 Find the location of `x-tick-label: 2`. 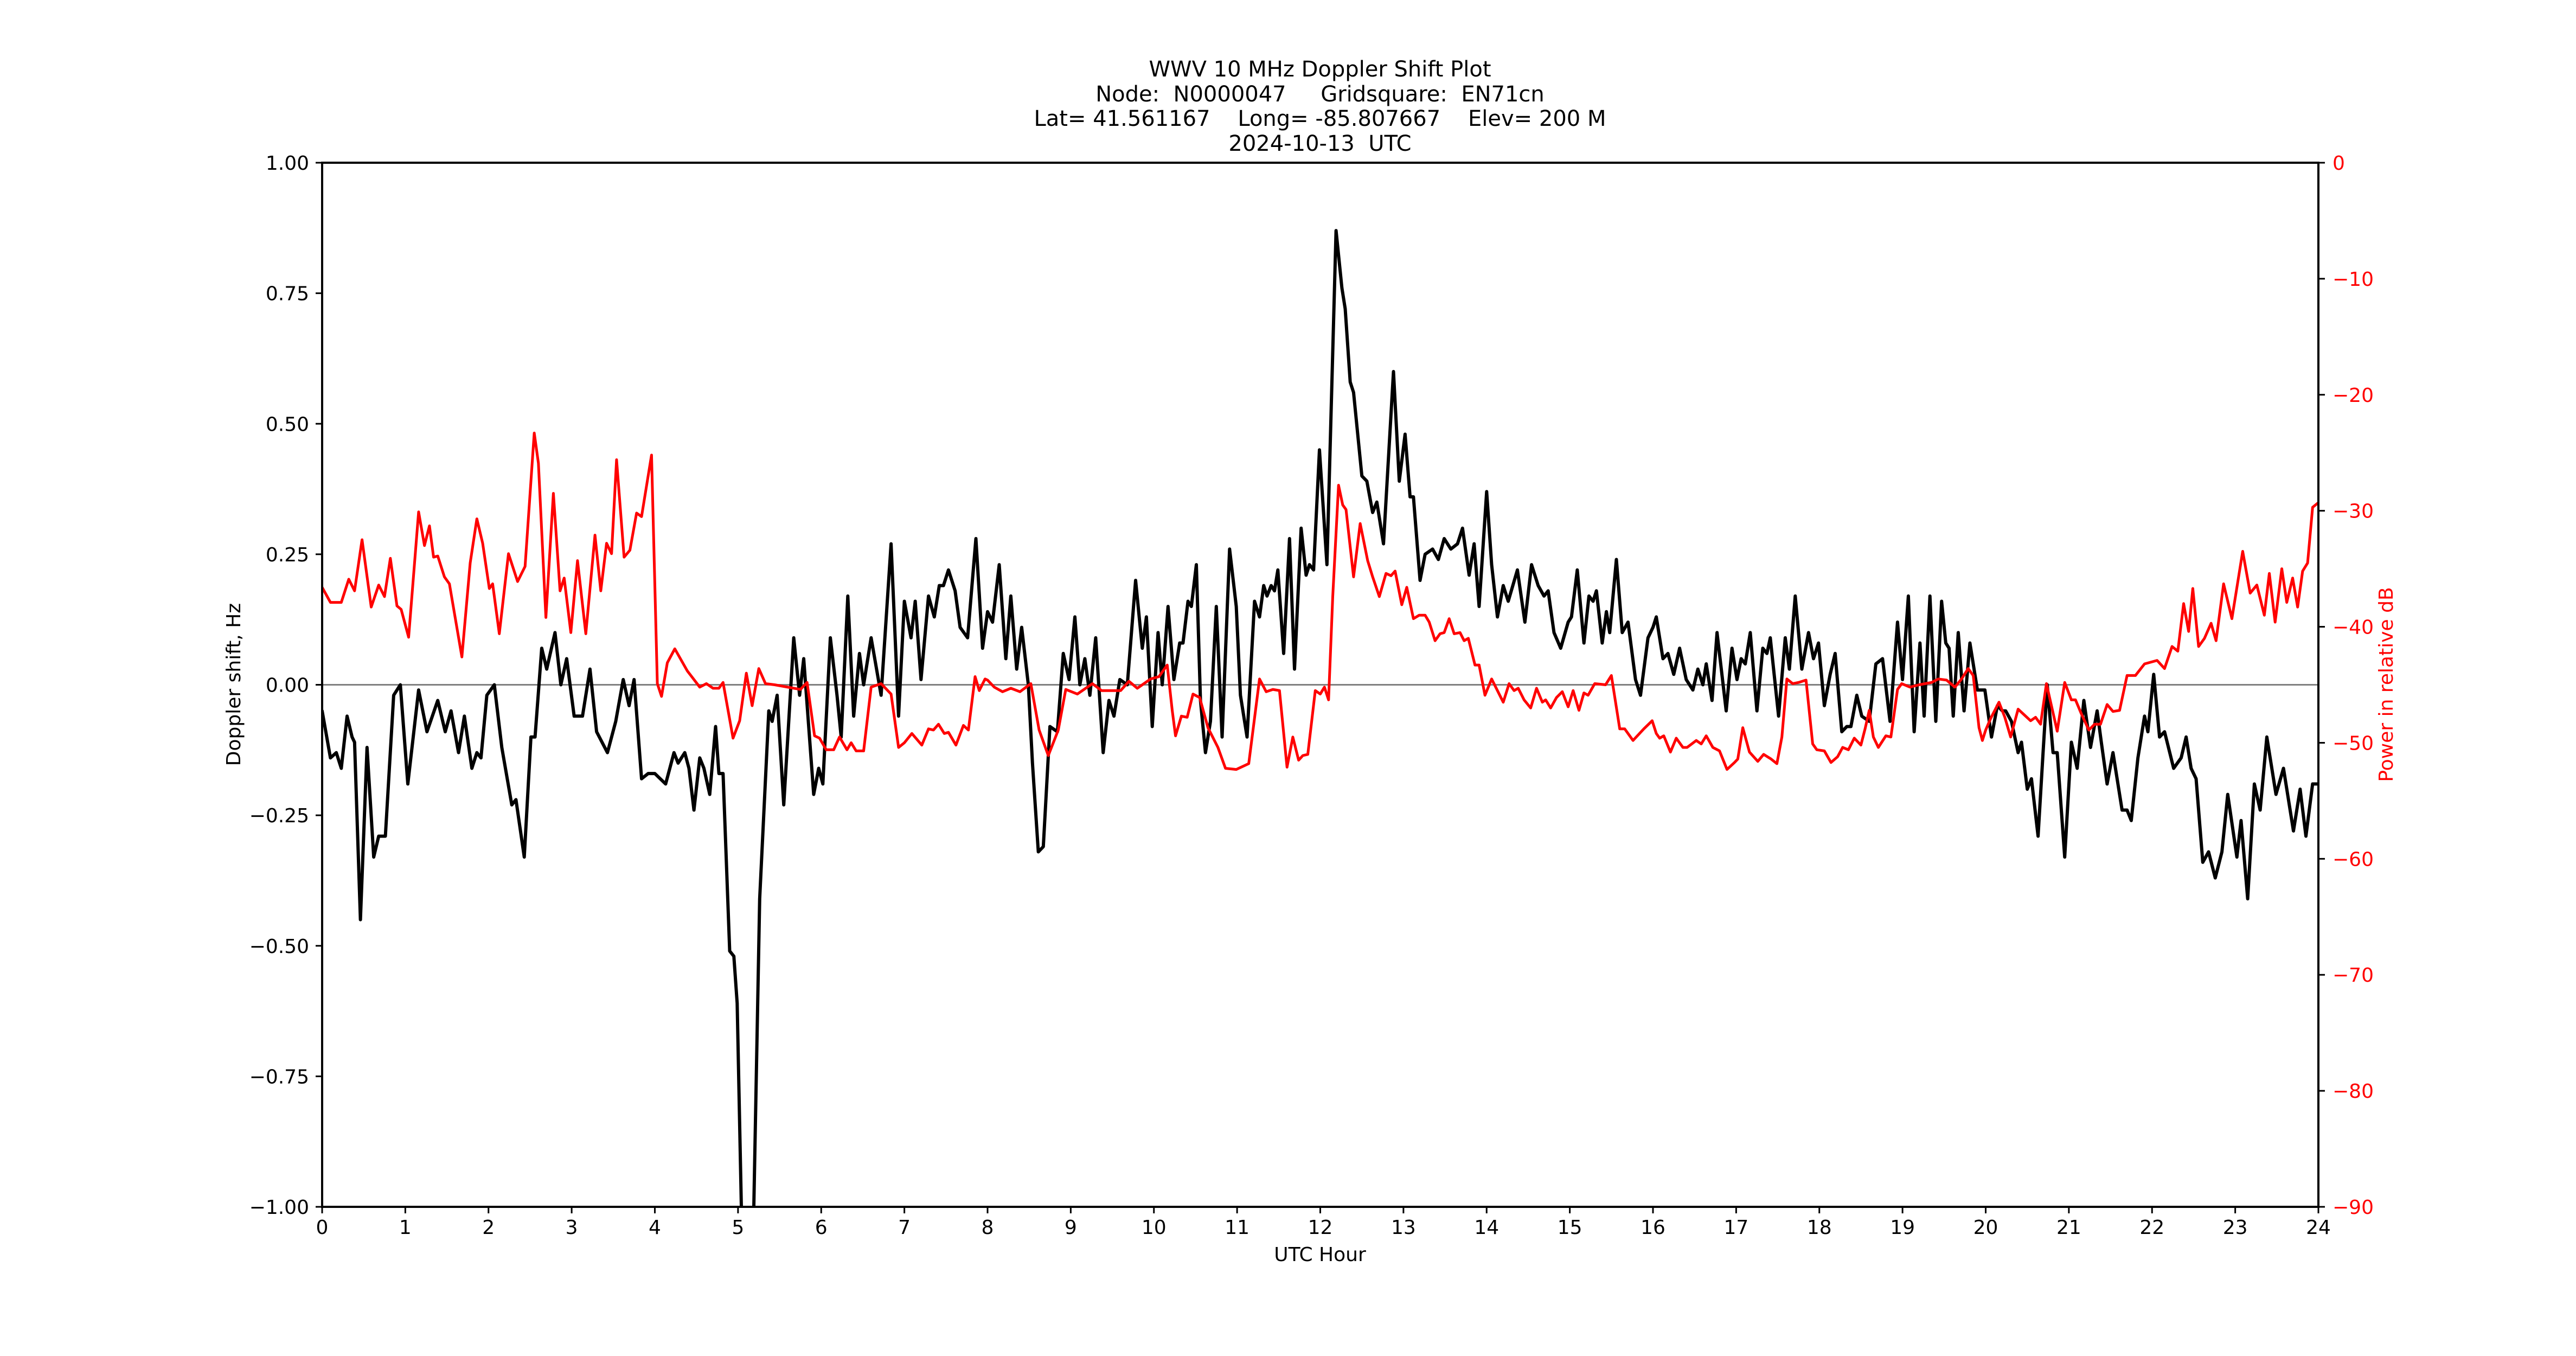

x-tick-label: 2 is located at coordinates (488, 1228).